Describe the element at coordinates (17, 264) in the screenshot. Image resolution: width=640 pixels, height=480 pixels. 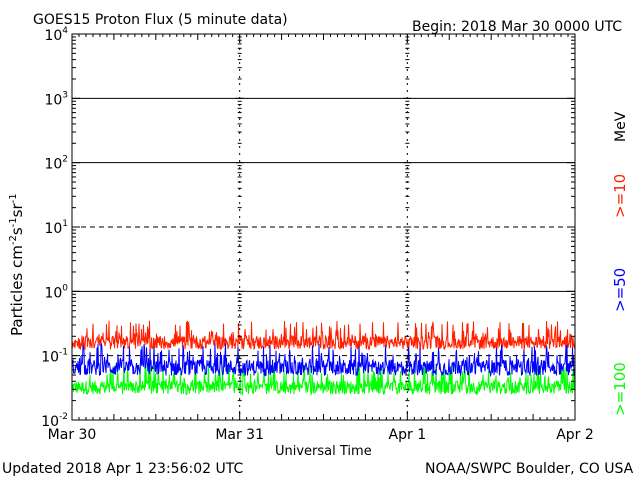
I see `y-axis-label: Particles cm-2s-1sr-1` at that location.